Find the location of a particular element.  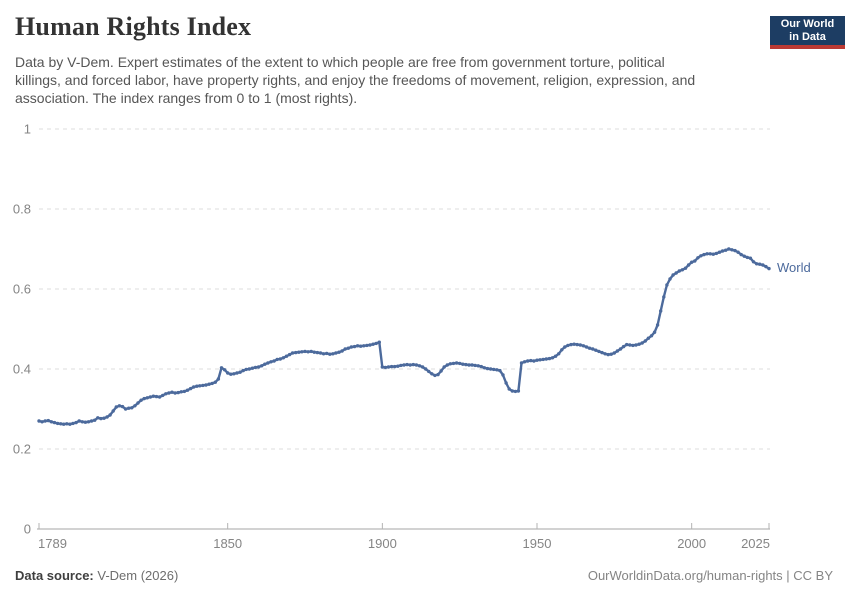

data-source: Data source: V-Dem (2026) is located at coordinates (96, 575).